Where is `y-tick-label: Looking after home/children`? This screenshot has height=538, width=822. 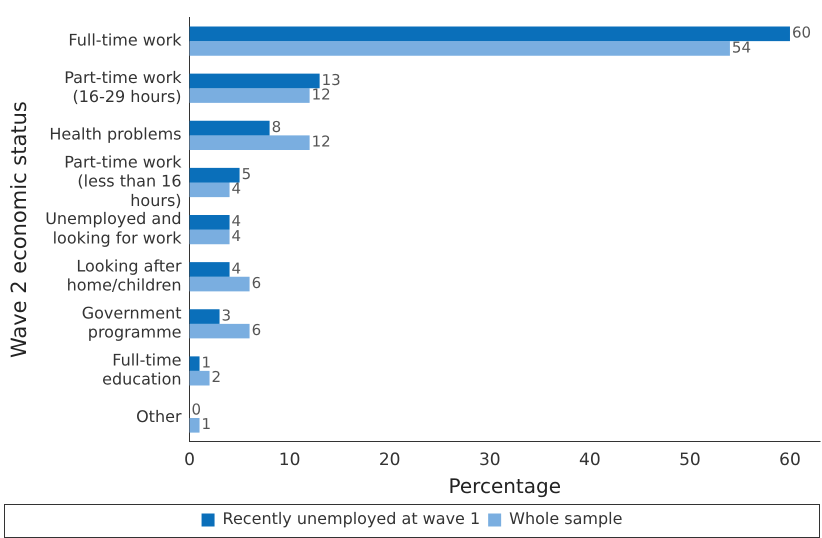 y-tick-label: Looking after home/children is located at coordinates (124, 275).